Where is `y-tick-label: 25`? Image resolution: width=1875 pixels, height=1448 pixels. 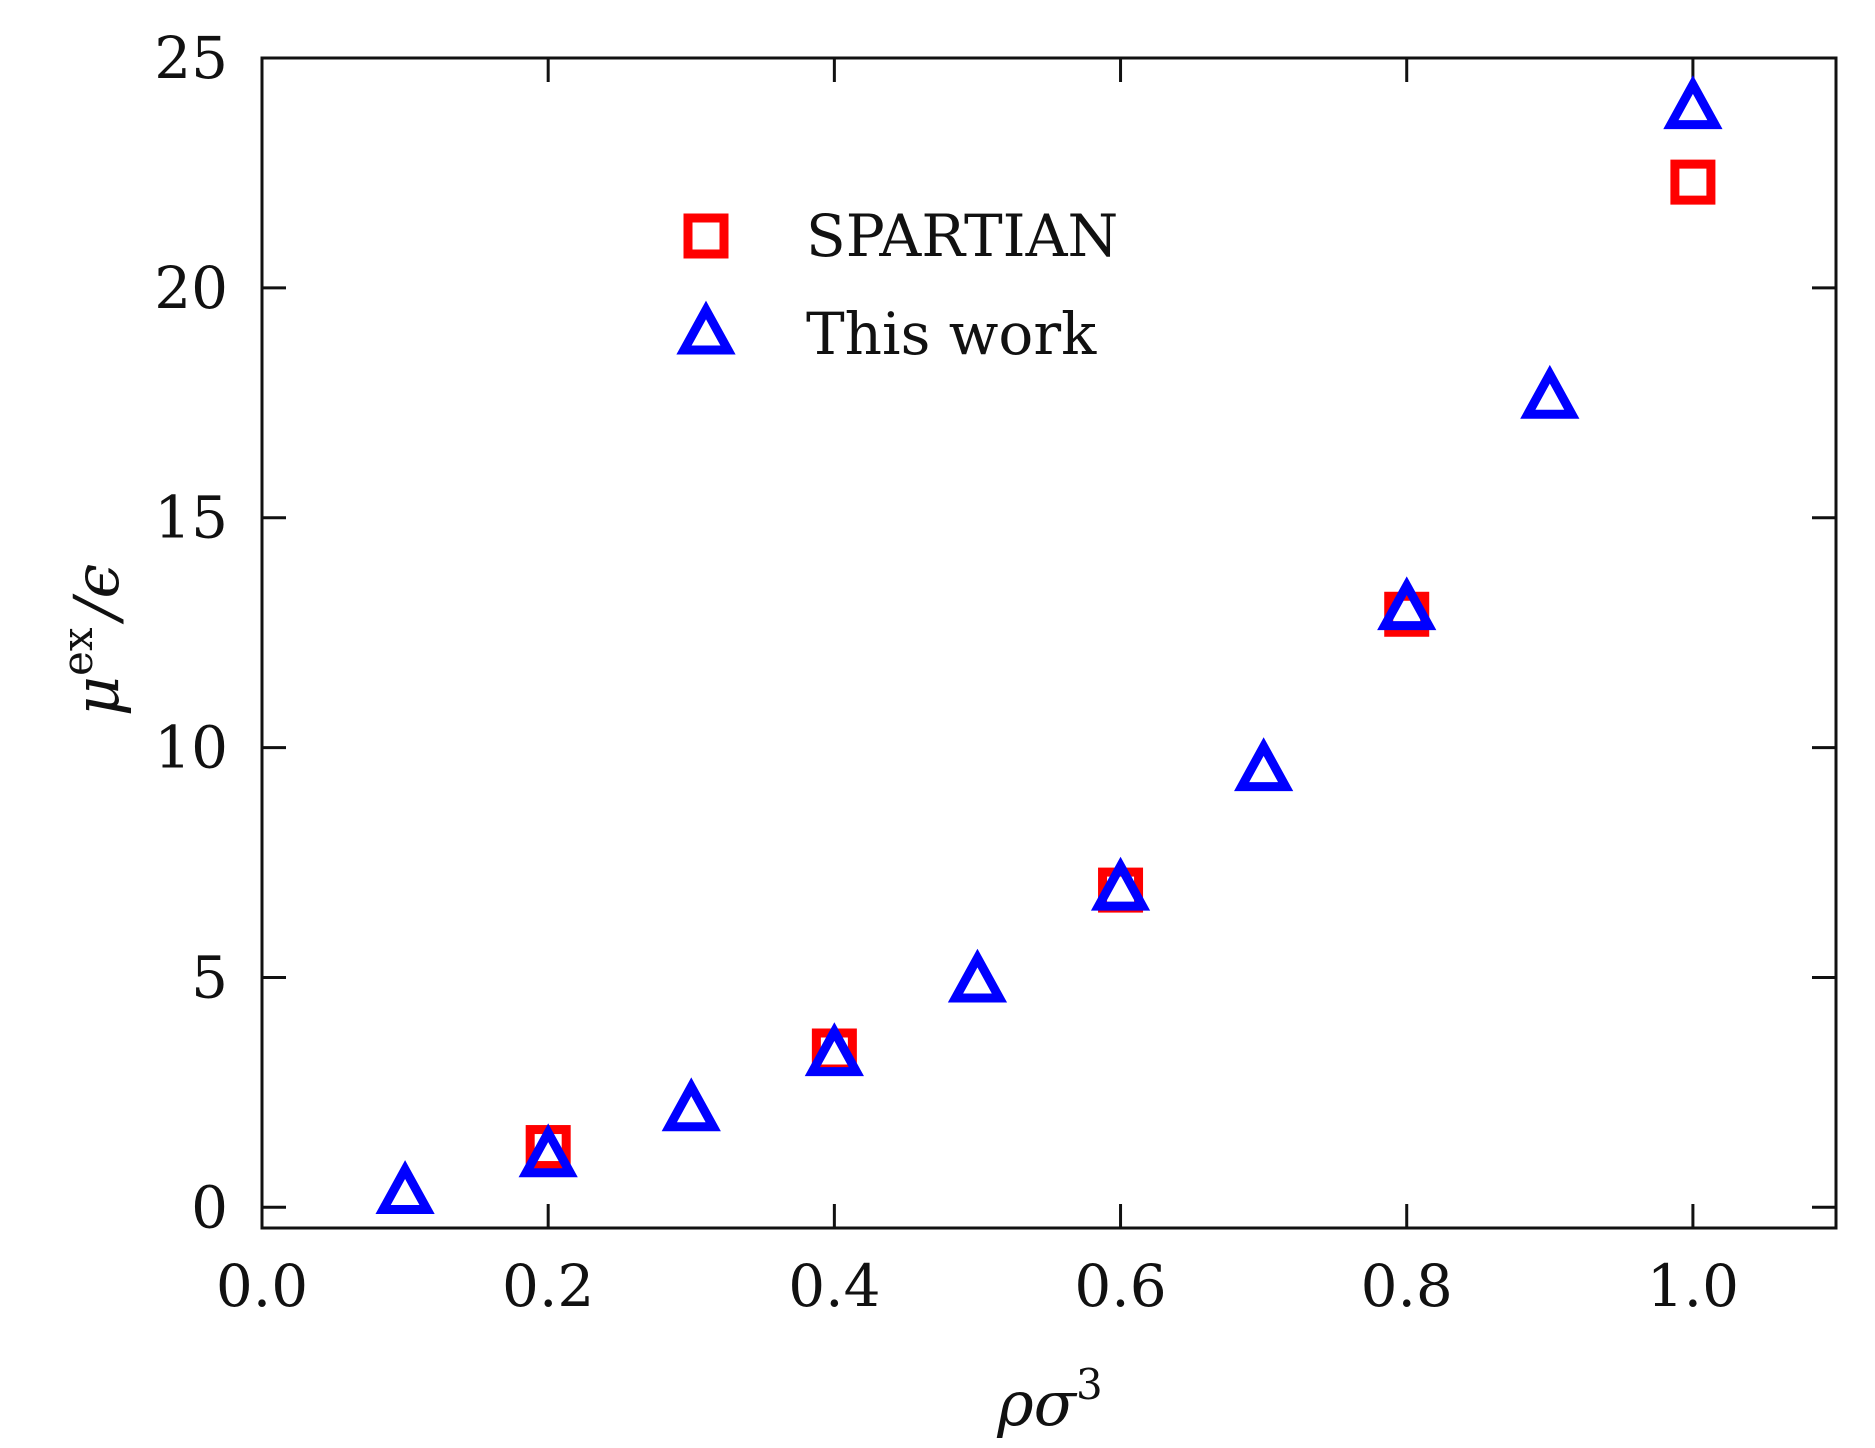
y-tick-label: 25 is located at coordinates (191, 58).